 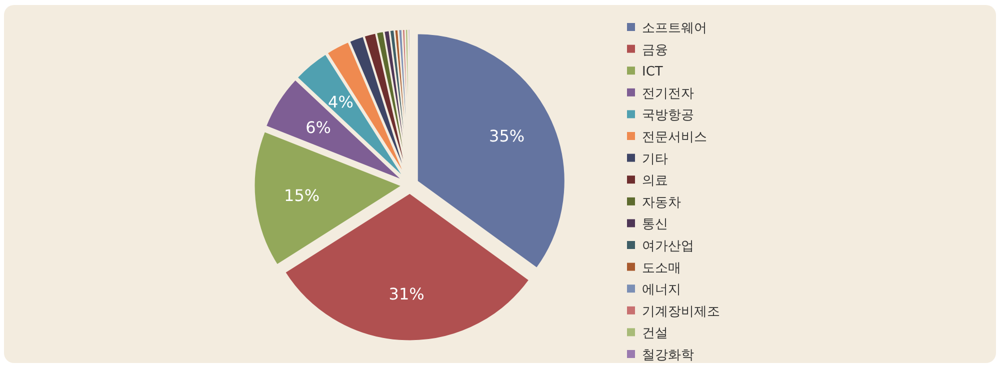 I want to click on legend-label: 의료, so click(x=655, y=181).